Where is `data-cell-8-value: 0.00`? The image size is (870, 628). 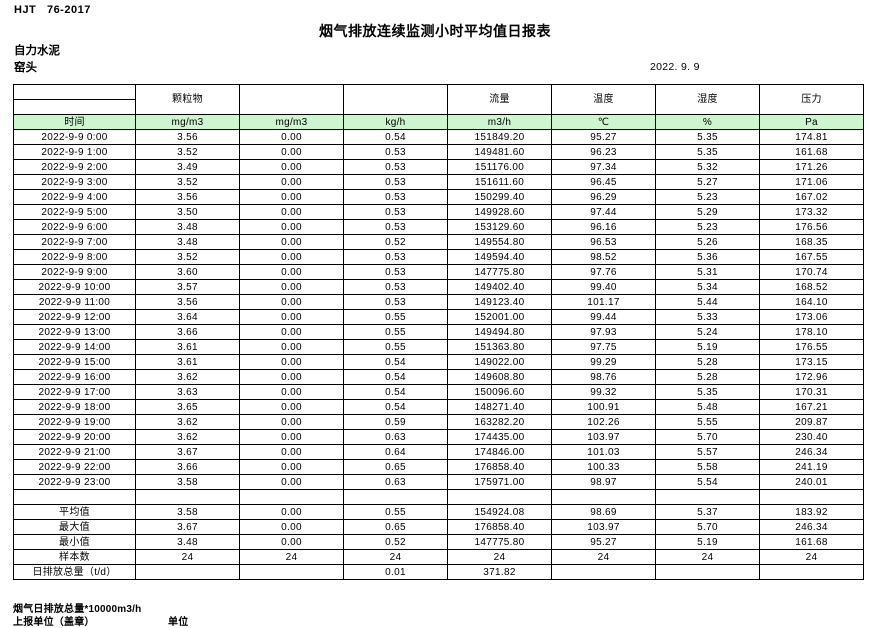 data-cell-8-value: 0.00 is located at coordinates (291, 257).